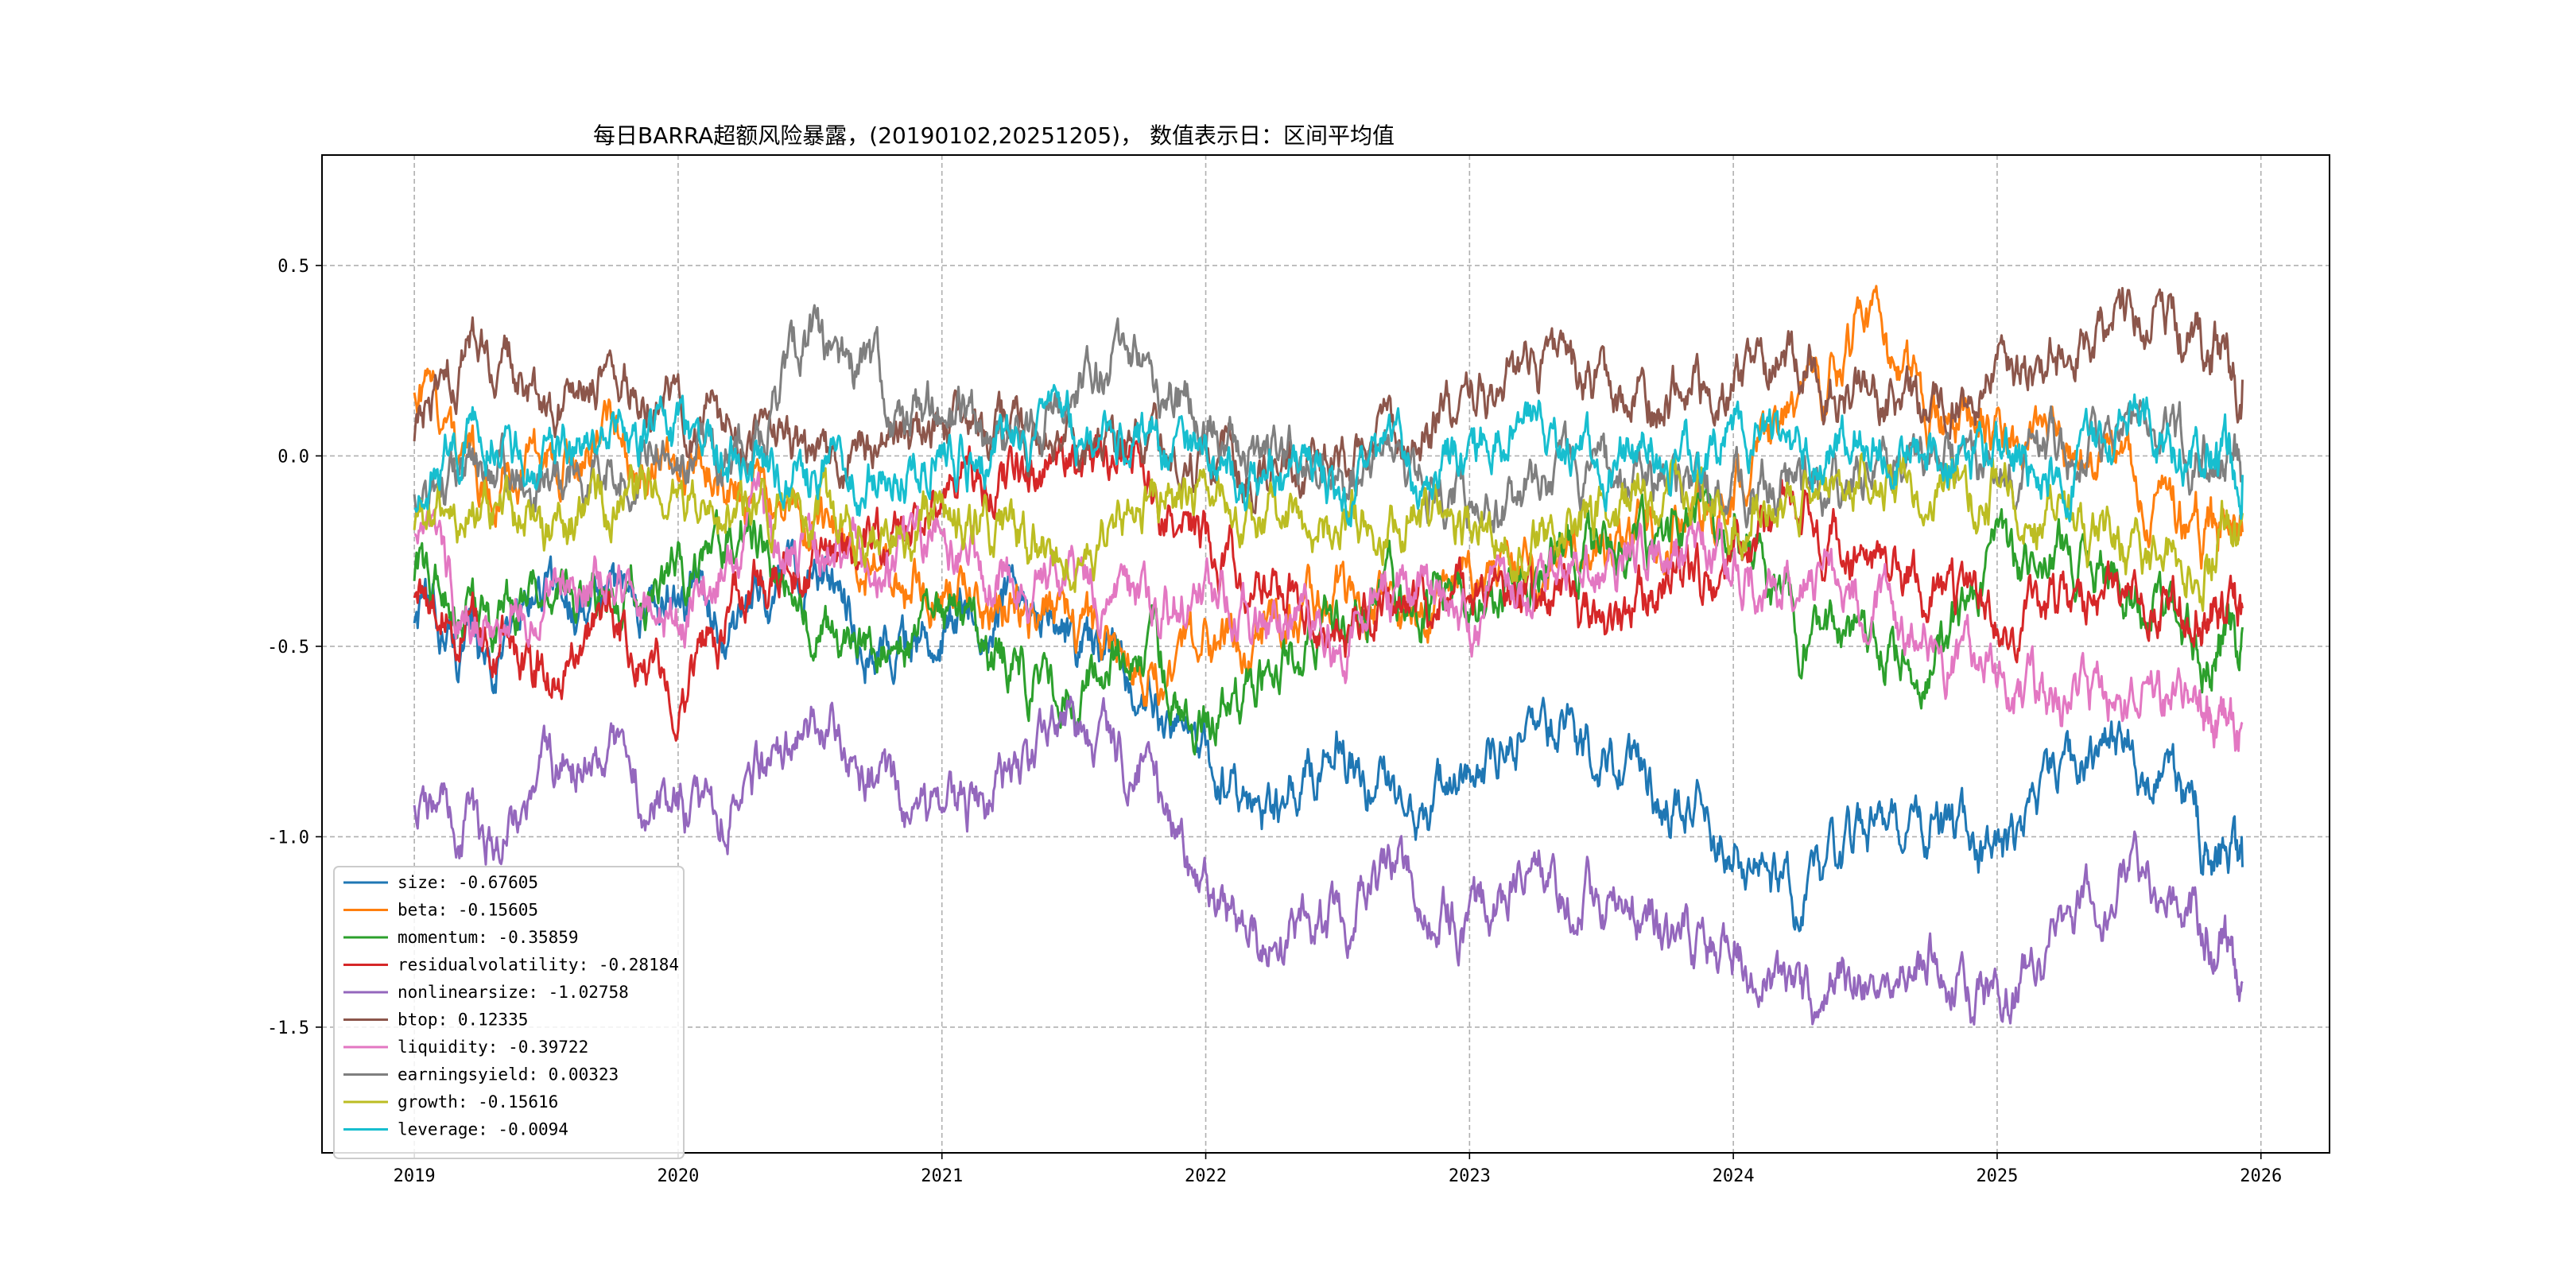  What do you see at coordinates (539, 965) in the screenshot?
I see `legend-label-residualvolatility: residualvolatility: -0.28184` at bounding box center [539, 965].